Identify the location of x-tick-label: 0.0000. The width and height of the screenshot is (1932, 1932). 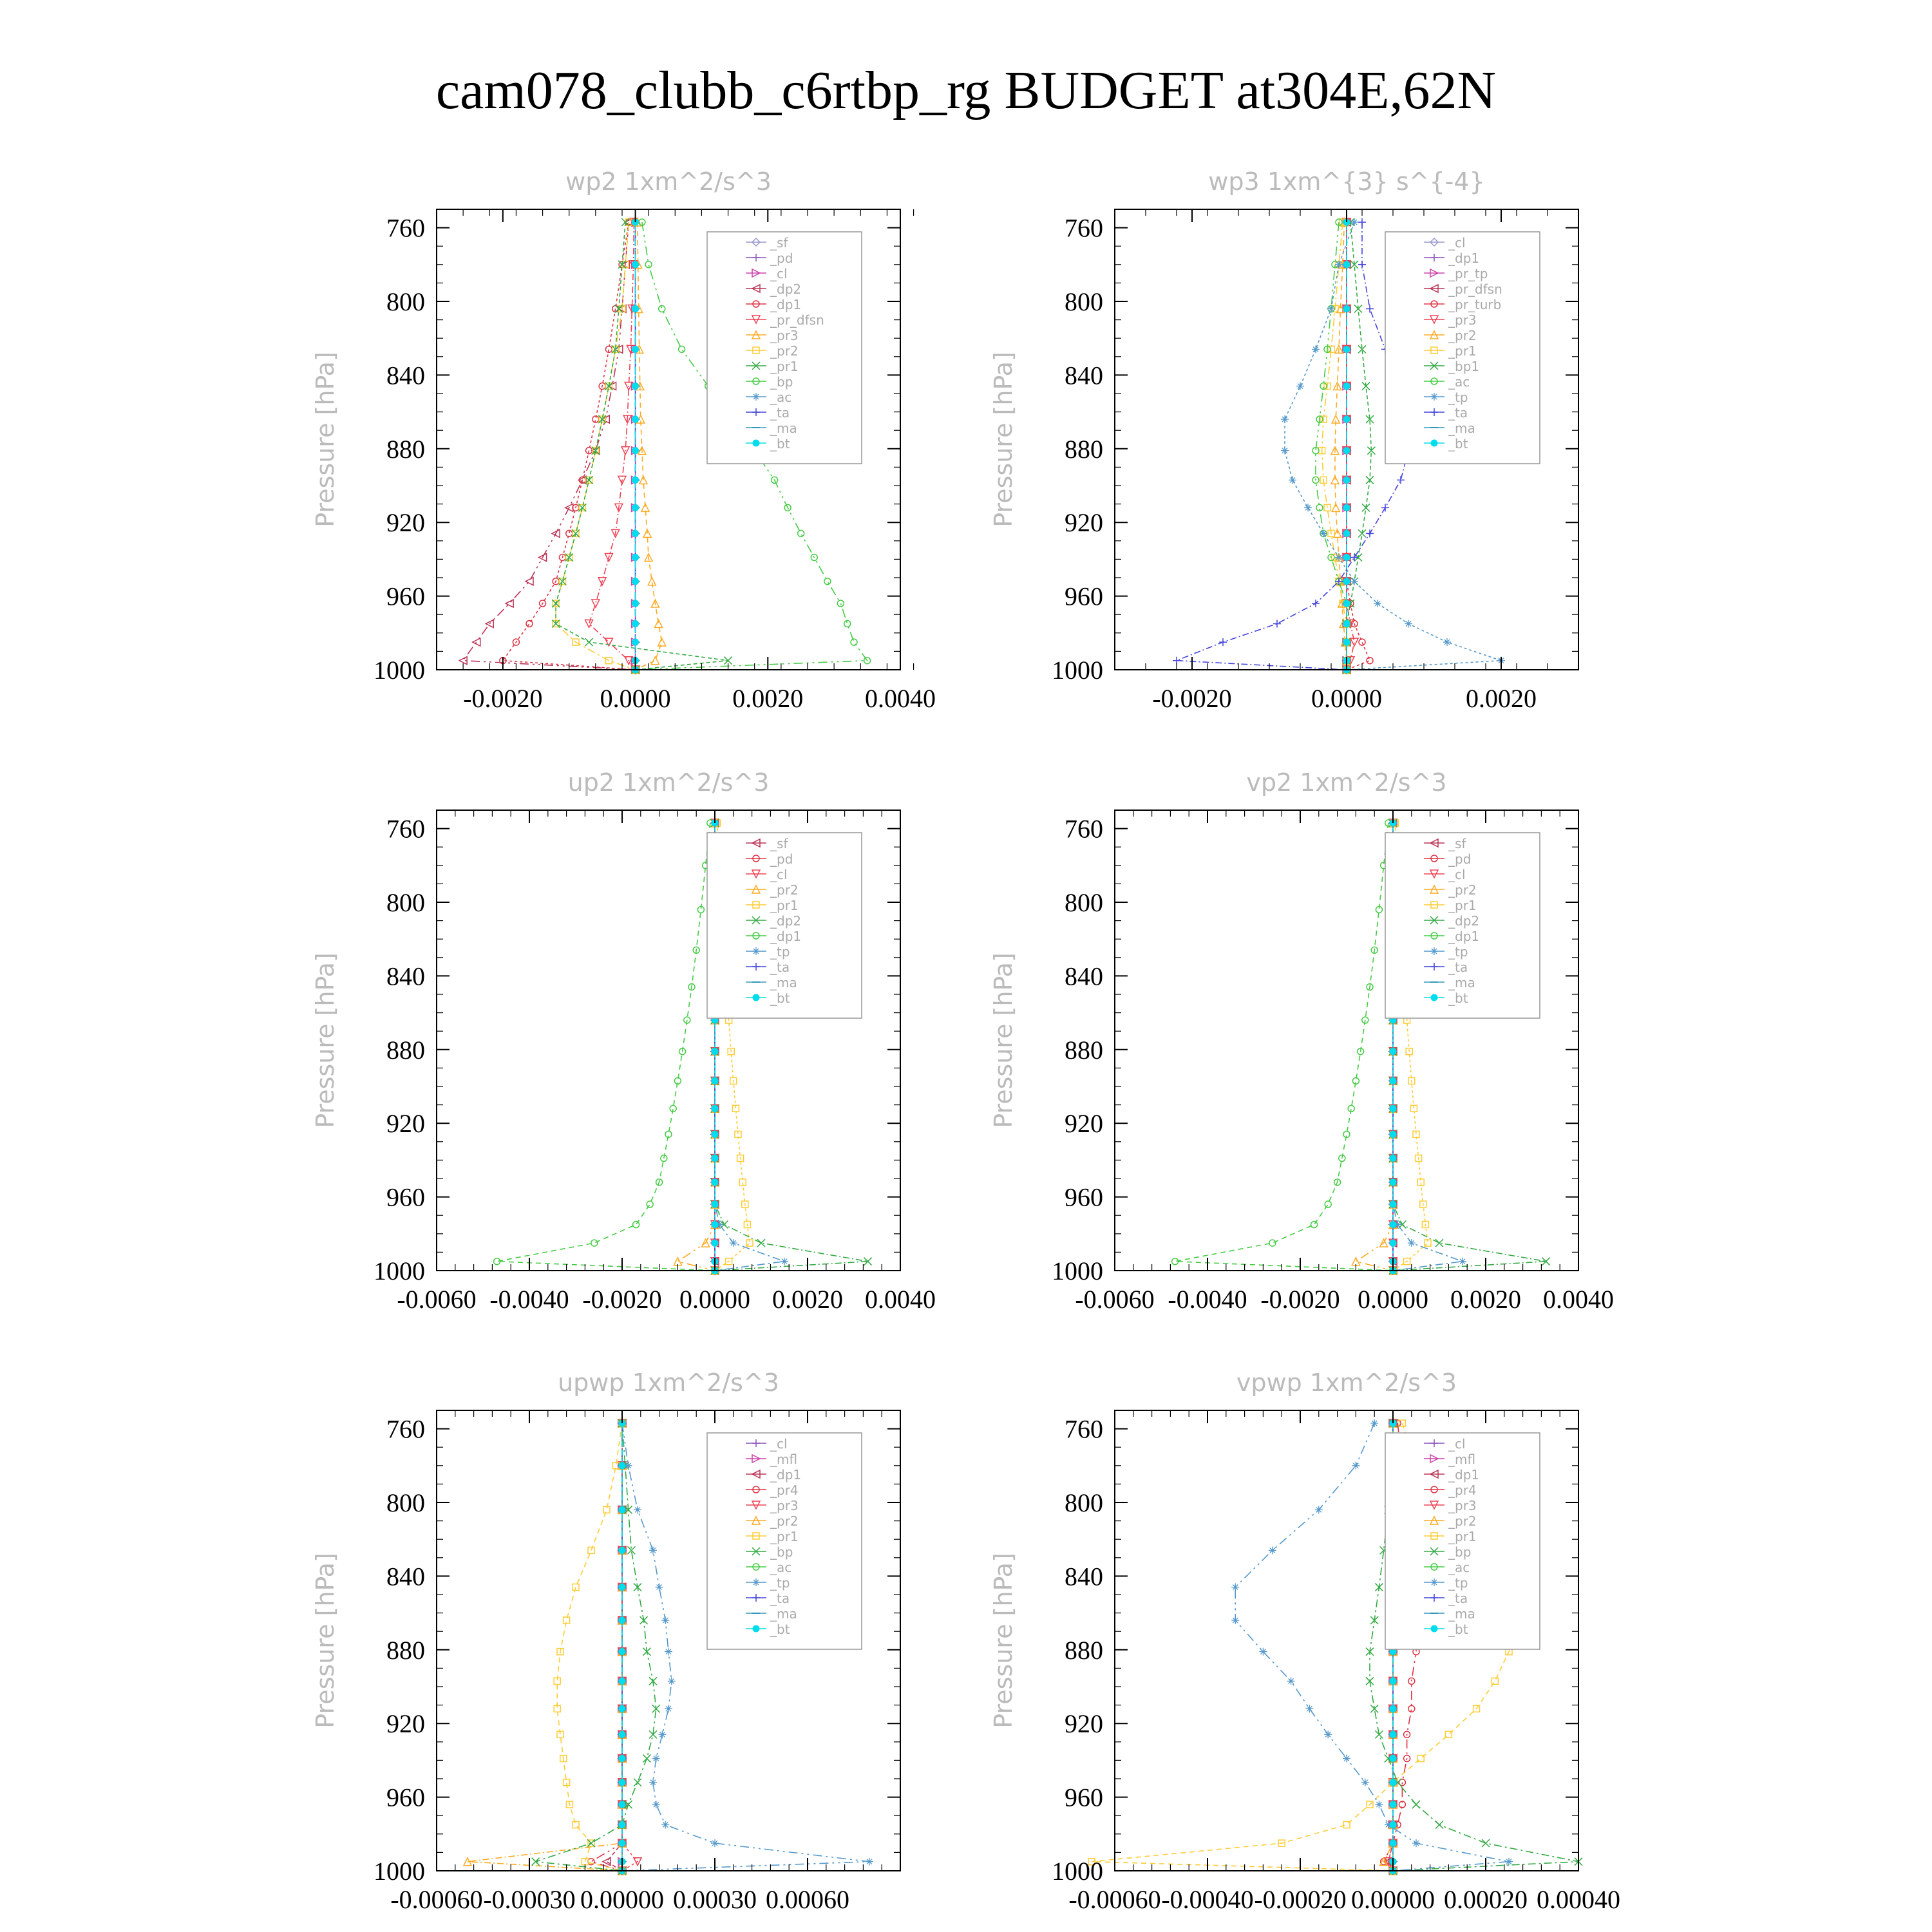
(715, 1299).